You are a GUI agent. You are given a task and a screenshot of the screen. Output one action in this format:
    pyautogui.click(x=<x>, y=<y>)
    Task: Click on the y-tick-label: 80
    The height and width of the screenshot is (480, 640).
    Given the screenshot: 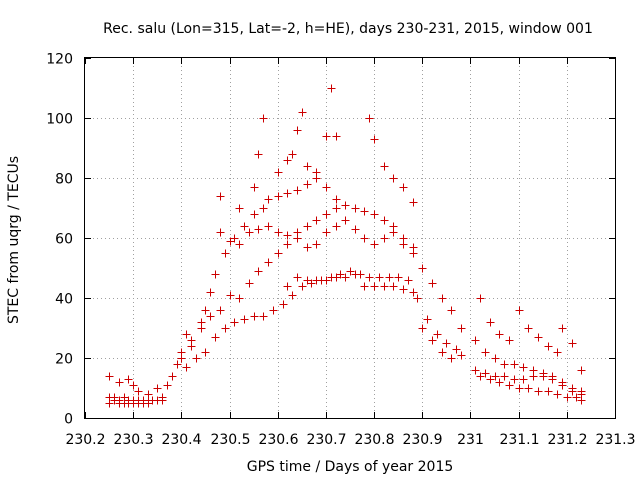 What is the action you would take?
    pyautogui.click(x=64, y=180)
    